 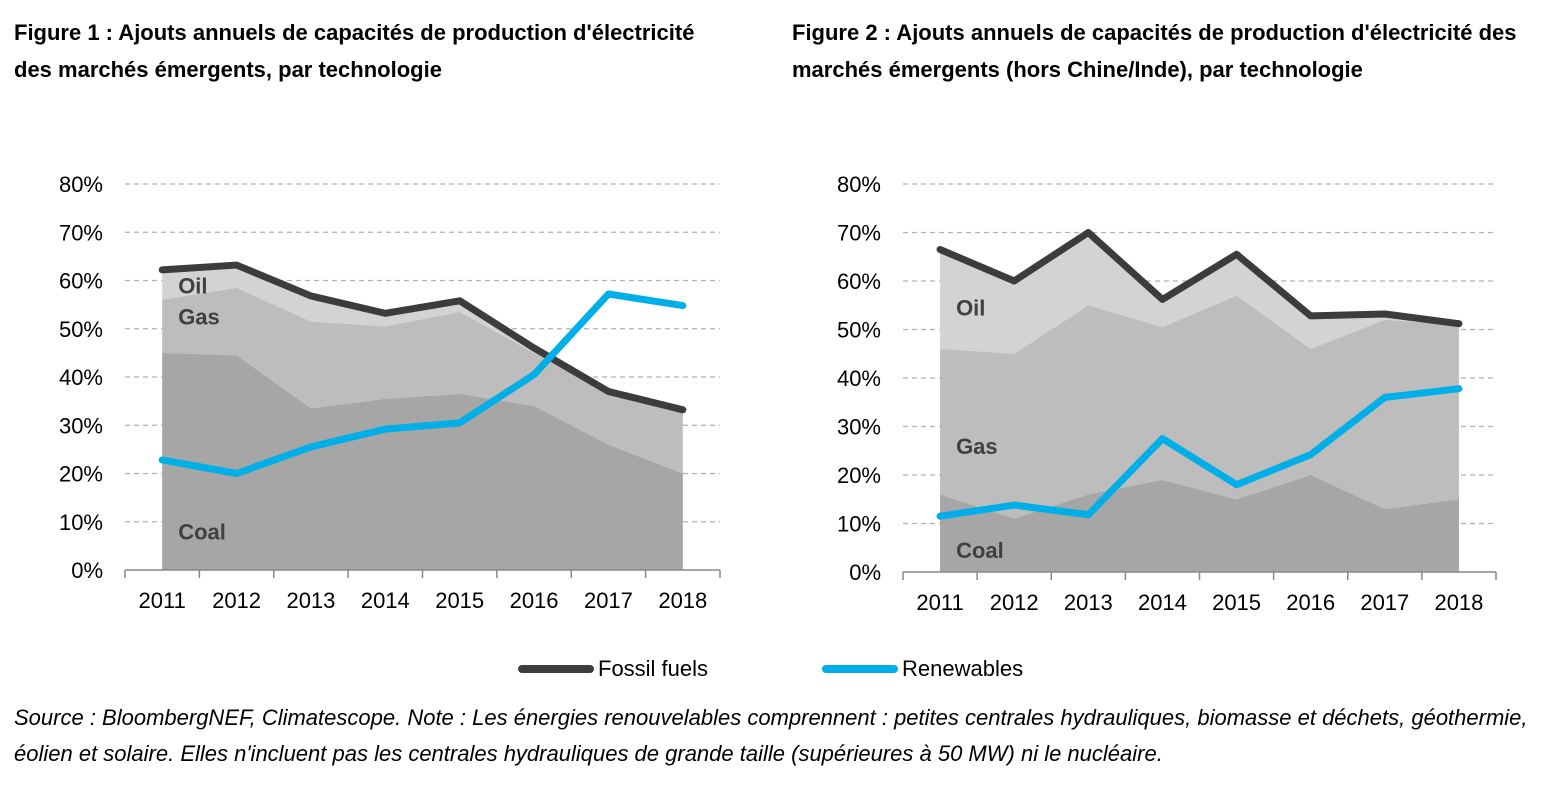 What do you see at coordinates (653, 668) in the screenshot?
I see `legend-label-fossil-fuels: Fossil fuels` at bounding box center [653, 668].